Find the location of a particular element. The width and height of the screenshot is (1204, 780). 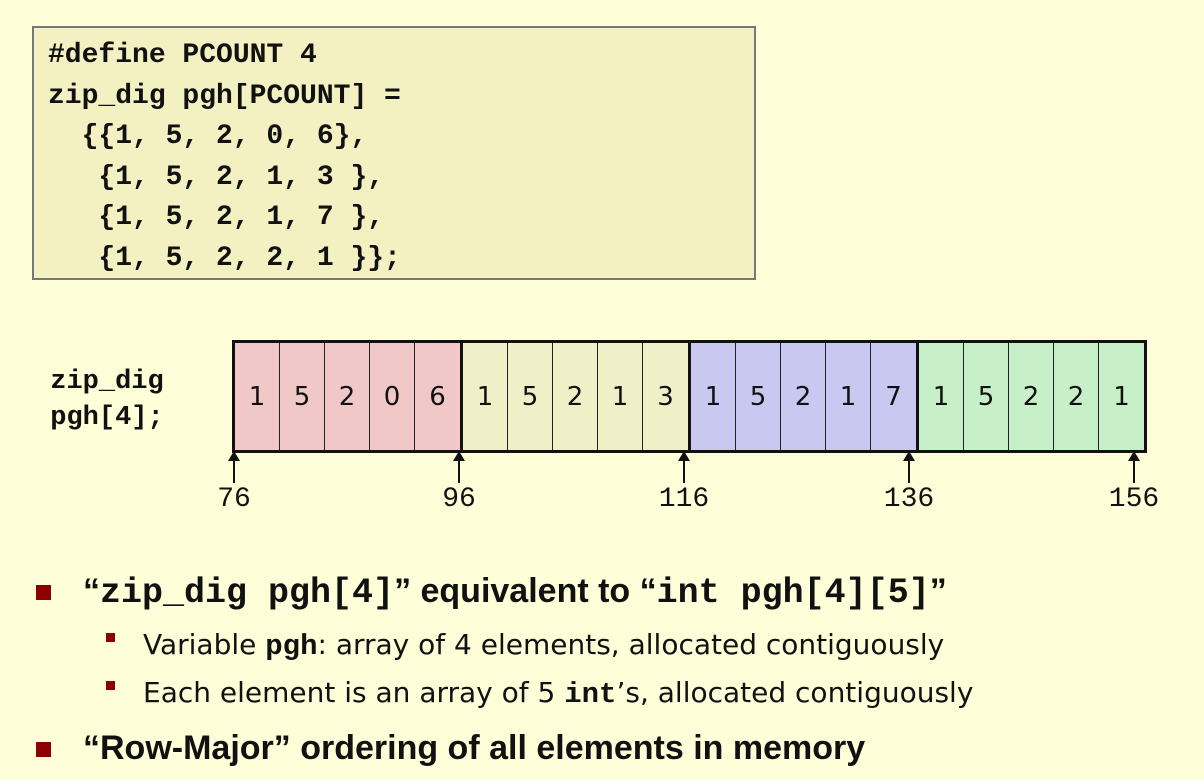

address-label: 96 is located at coordinates (459, 499).